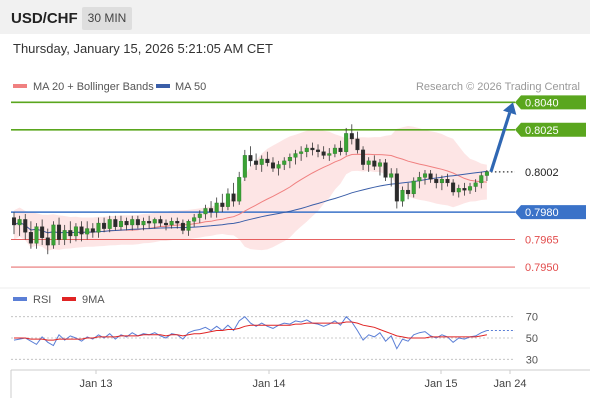  What do you see at coordinates (95, 384) in the screenshot?
I see `x-label-Jan-13: Jan 13` at bounding box center [95, 384].